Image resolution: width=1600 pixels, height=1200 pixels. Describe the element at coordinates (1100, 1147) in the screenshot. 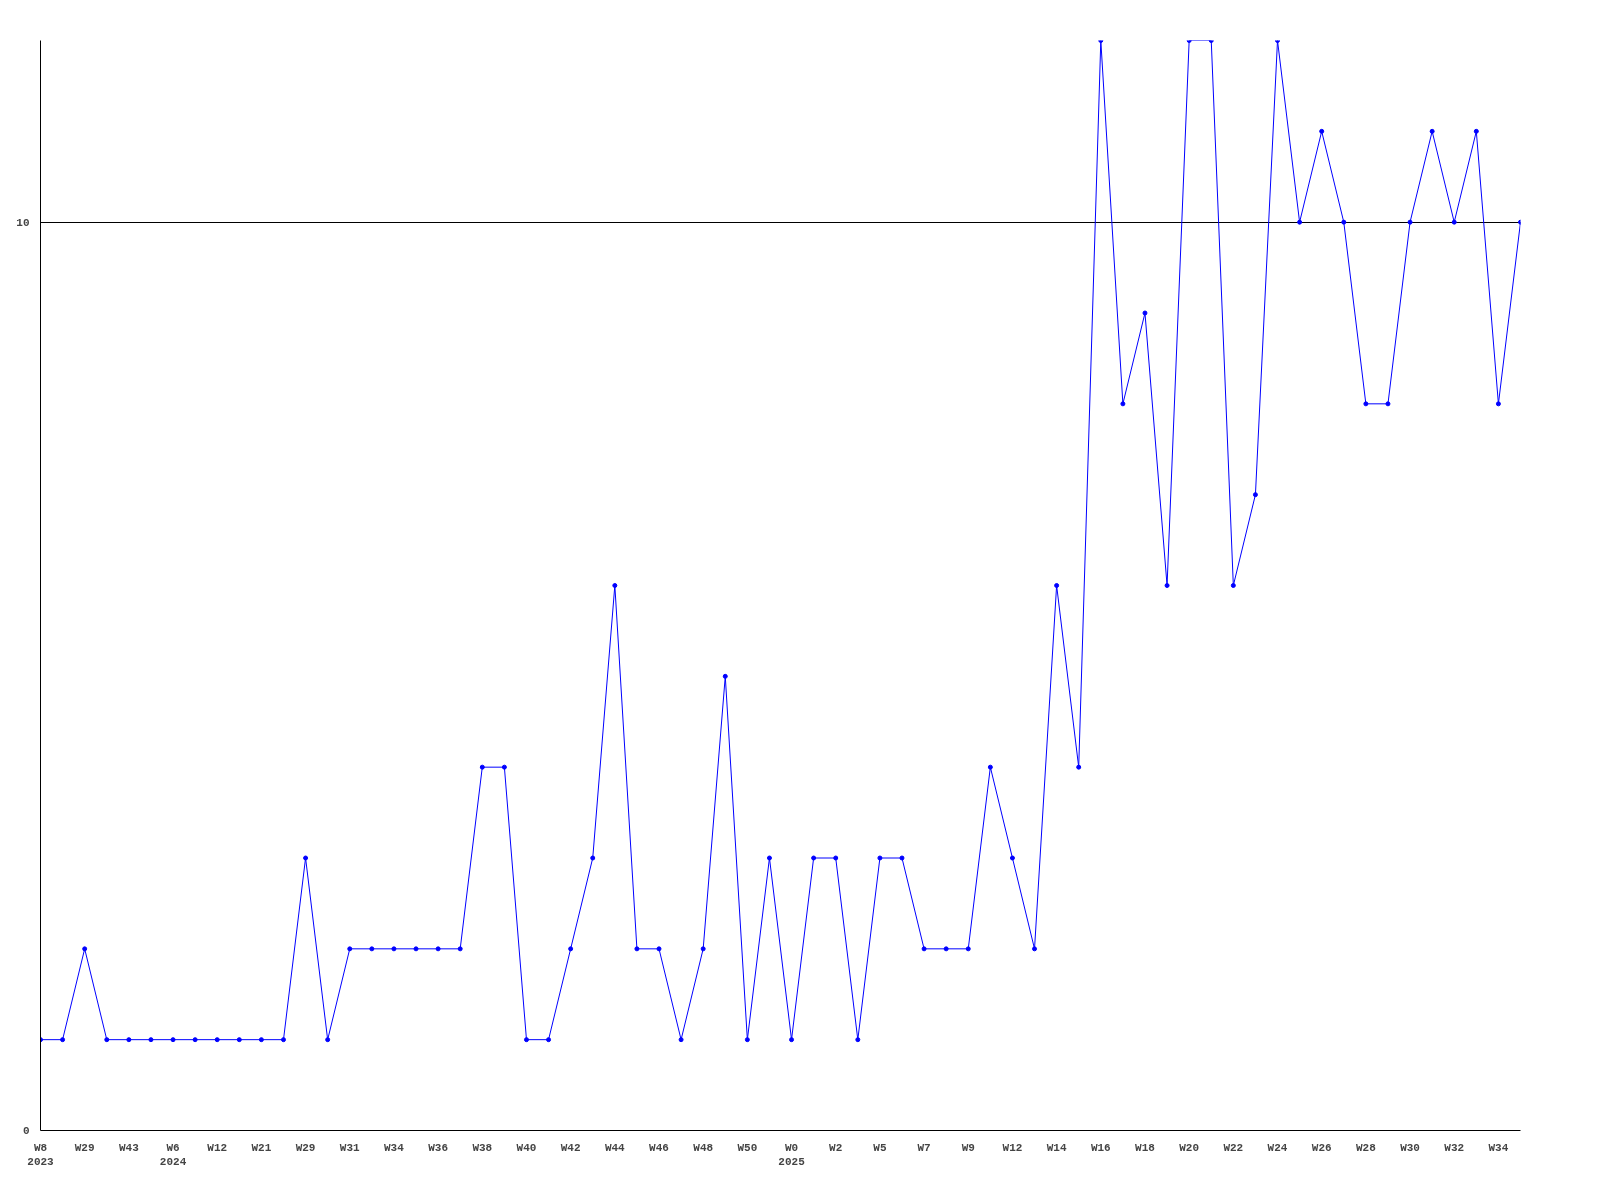

I see `x-tick-label: W16` at that location.